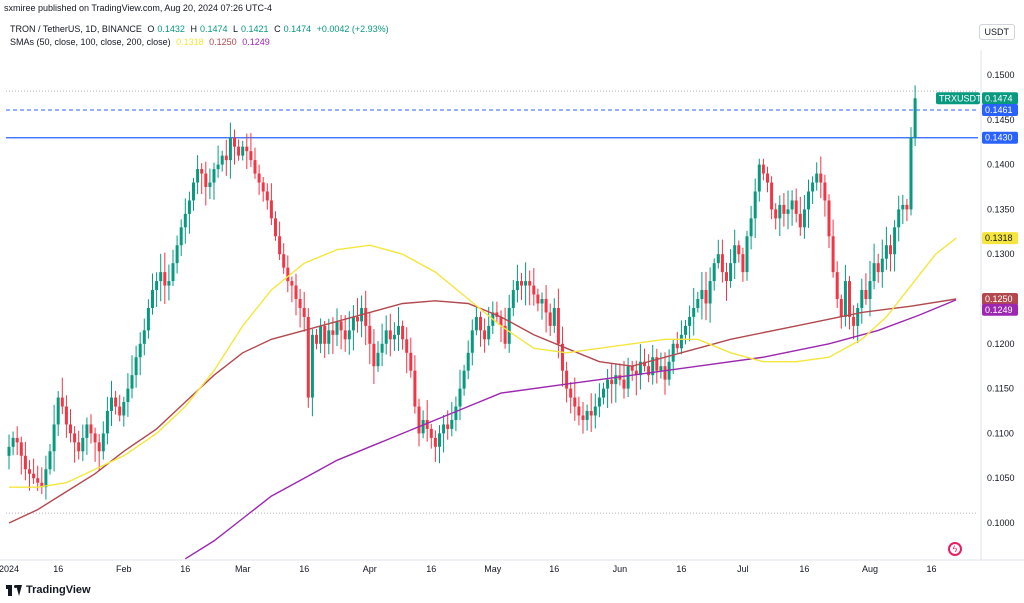 This screenshot has height=603, width=1024. I want to click on currency-button: USDT, so click(996, 32).